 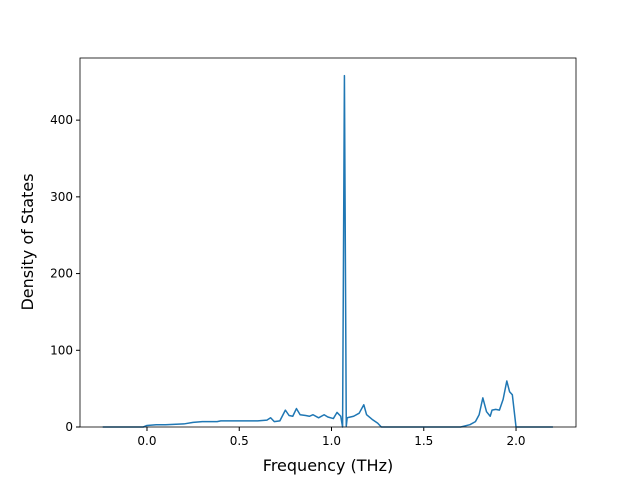 I want to click on x-axis-label: Frequency (THz), so click(x=328, y=465).